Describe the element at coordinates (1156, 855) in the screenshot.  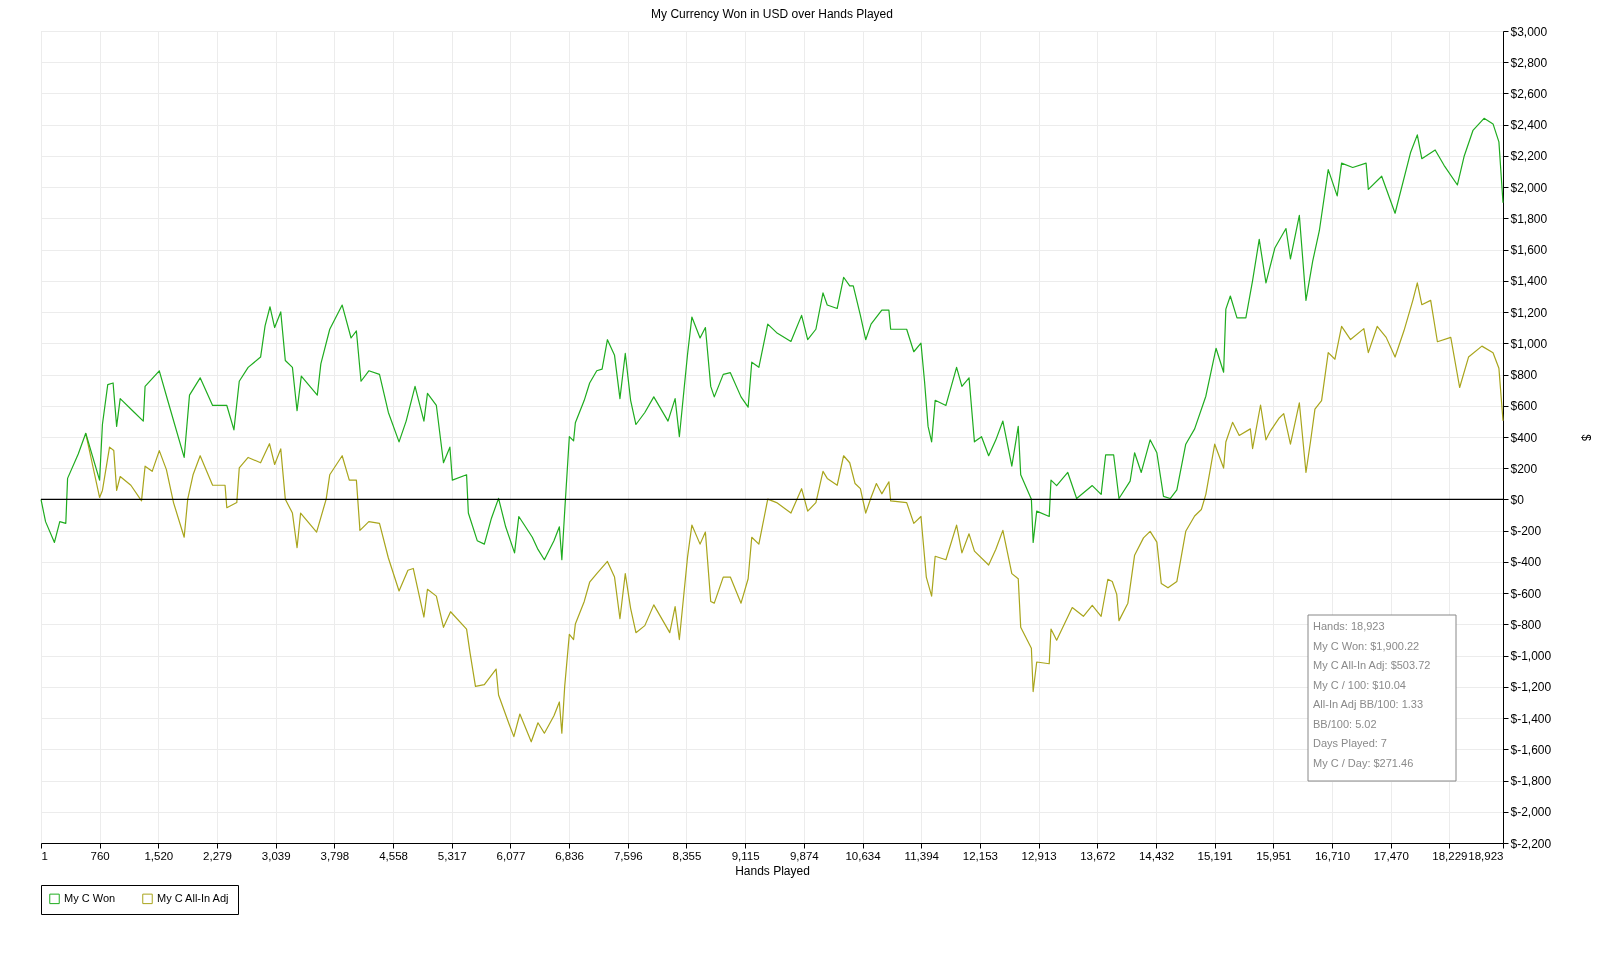
I see `x-tick-label: 14,432` at that location.